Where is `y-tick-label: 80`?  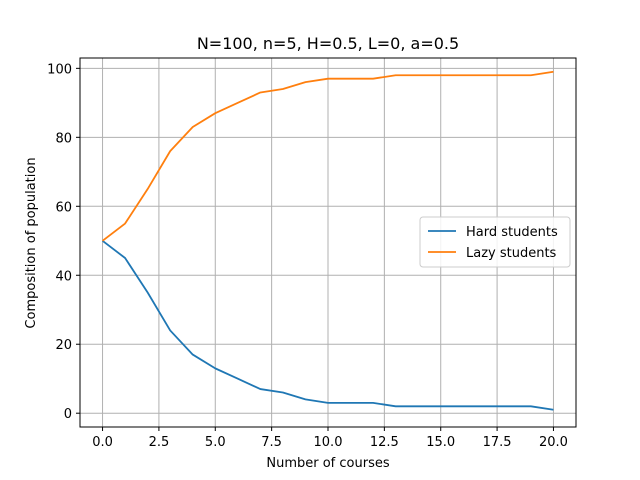 y-tick-label: 80 is located at coordinates (63, 138).